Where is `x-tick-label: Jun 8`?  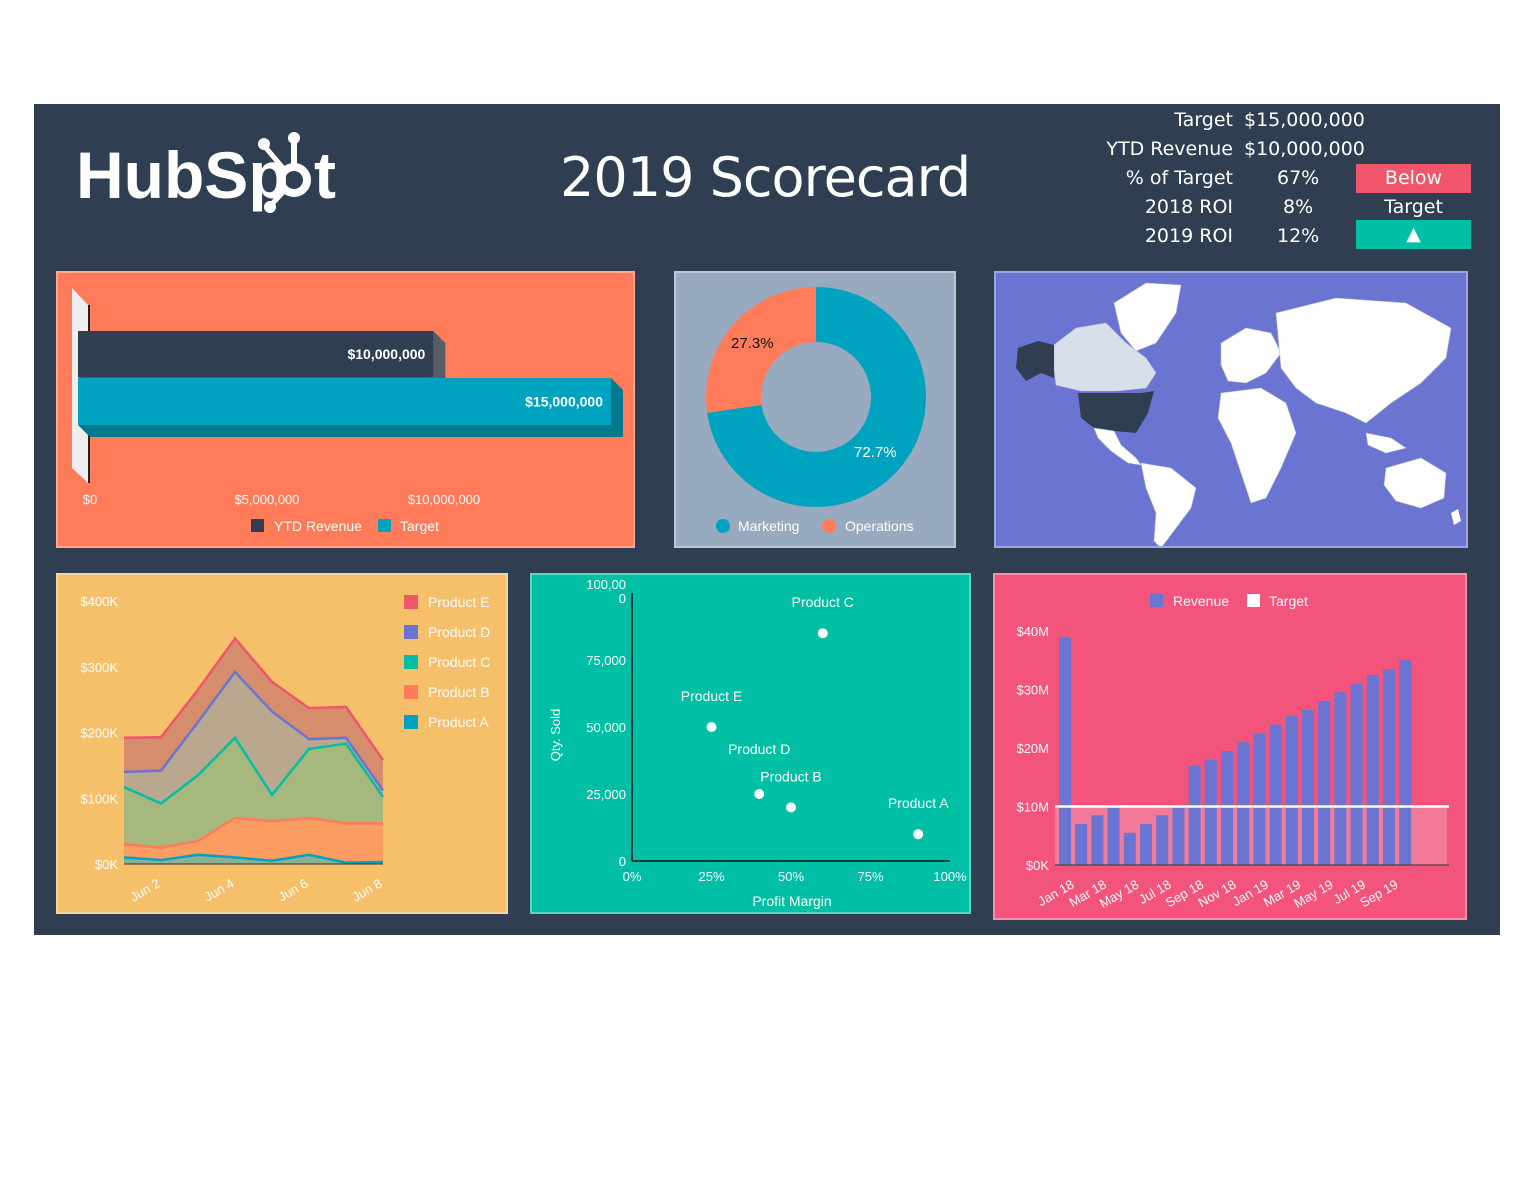
x-tick-label: Jun 8 is located at coordinates (366, 890).